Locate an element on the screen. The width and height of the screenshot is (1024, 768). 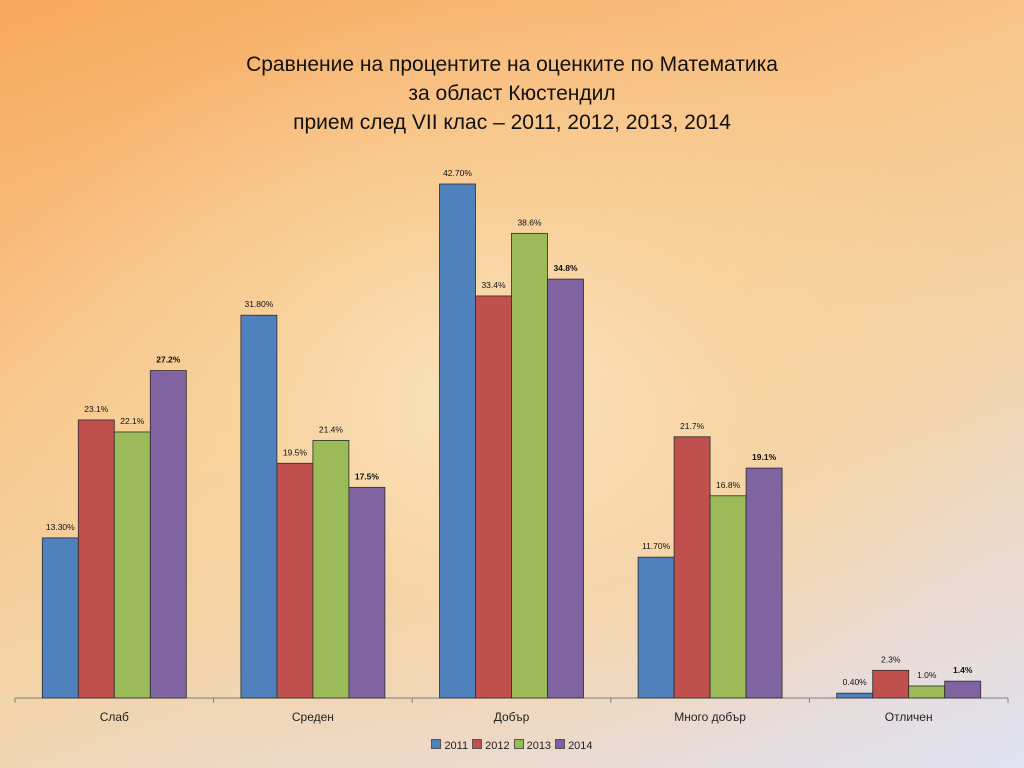
legend-item: 2013 is located at coordinates (532, 745).